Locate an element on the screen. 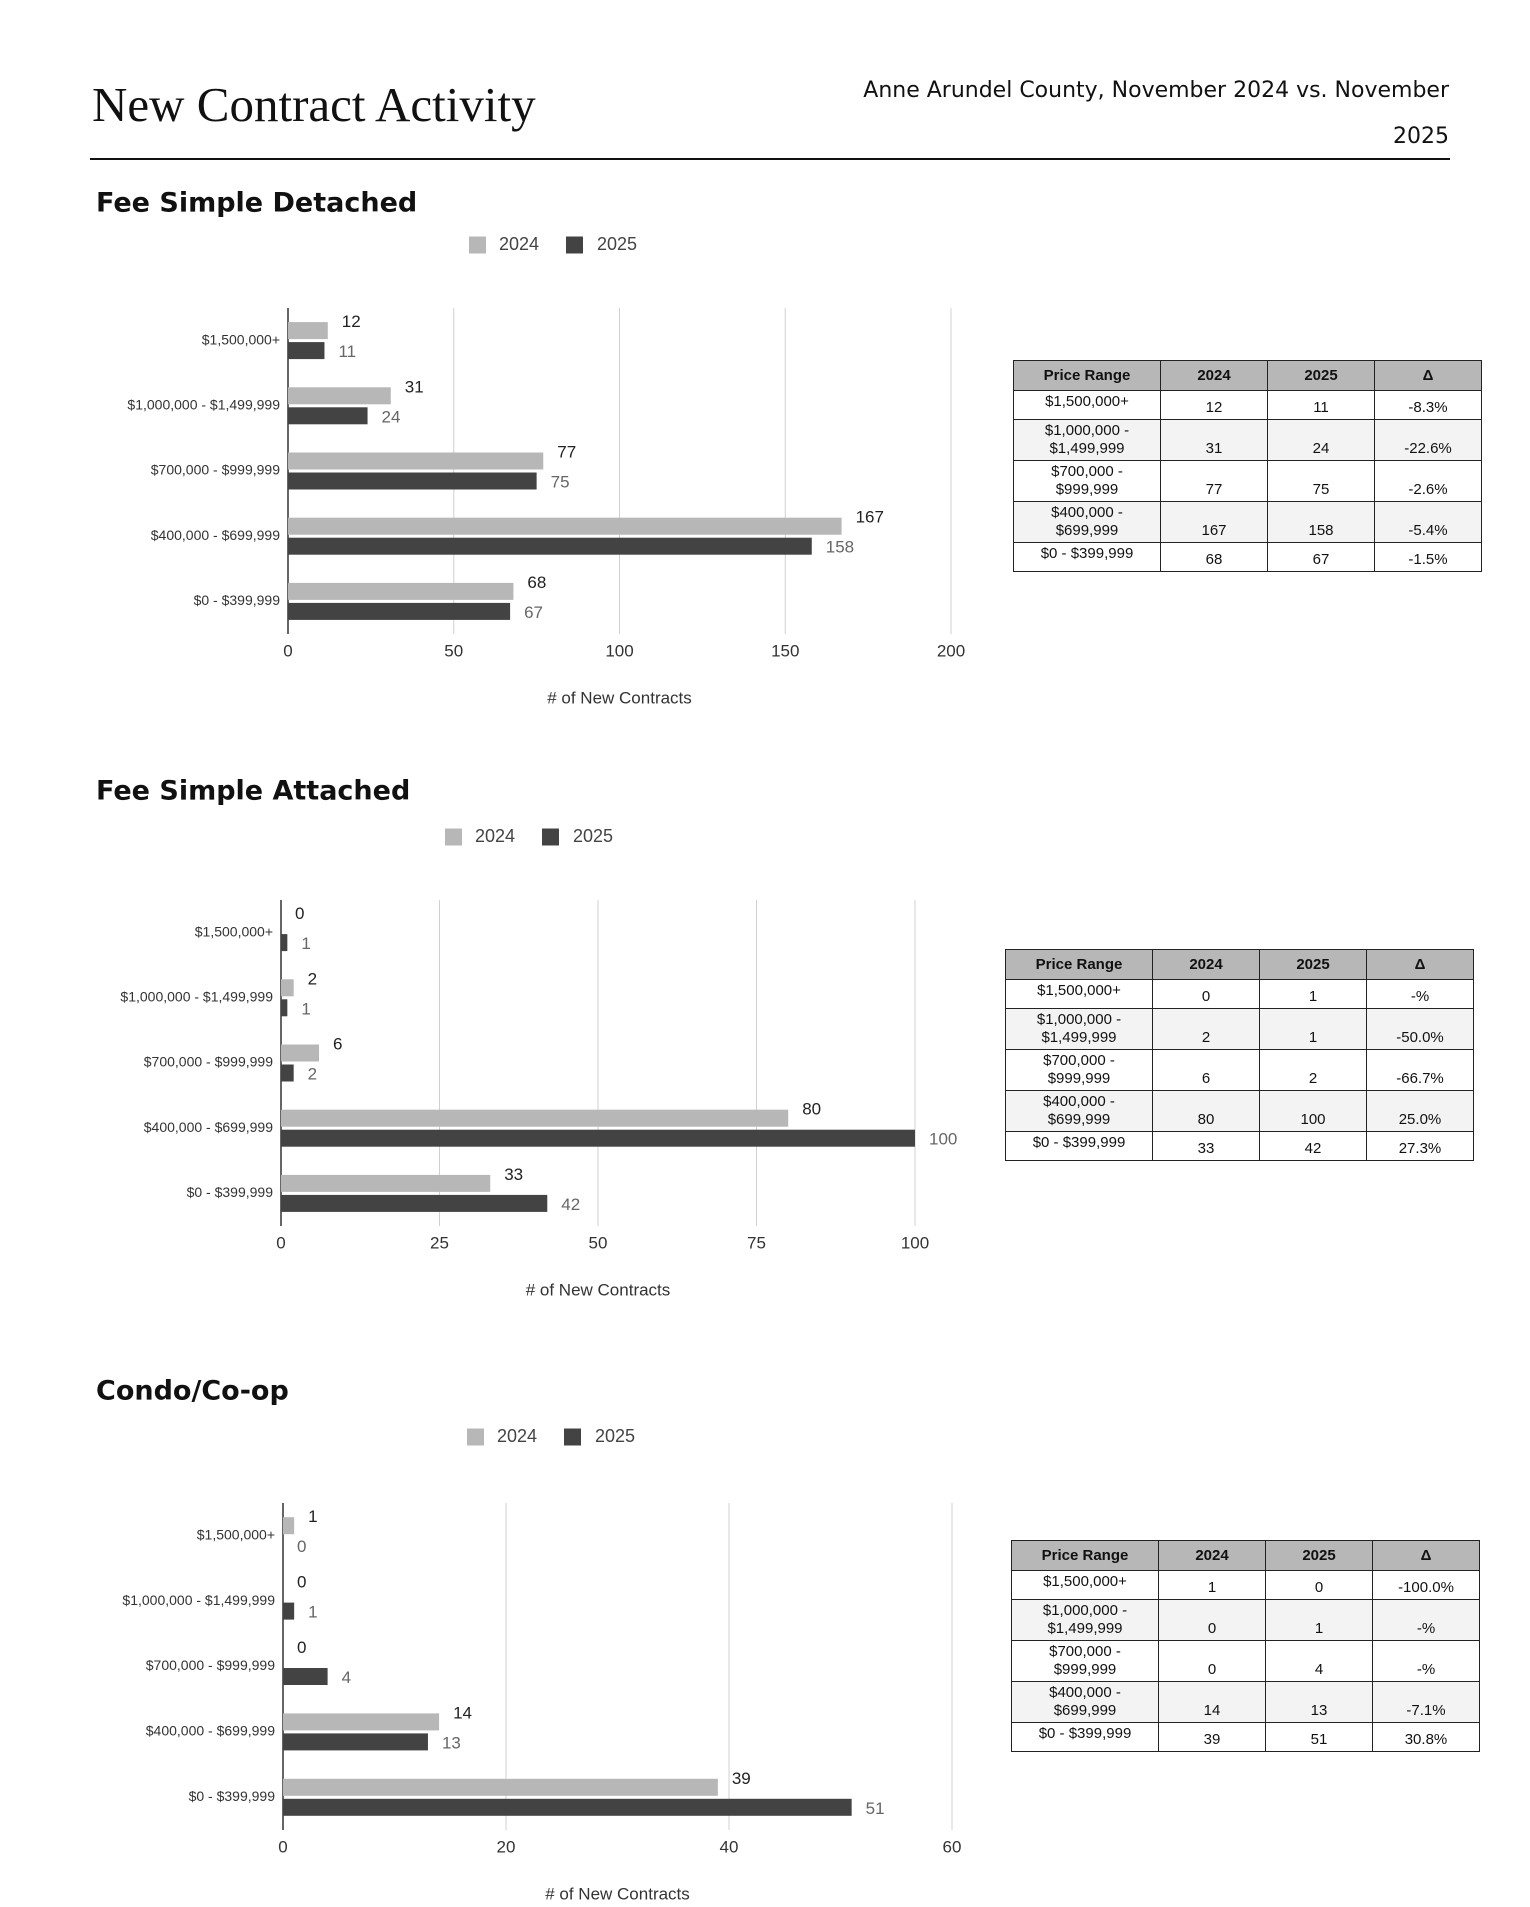  table-cell: 33 is located at coordinates (1206, 1146).